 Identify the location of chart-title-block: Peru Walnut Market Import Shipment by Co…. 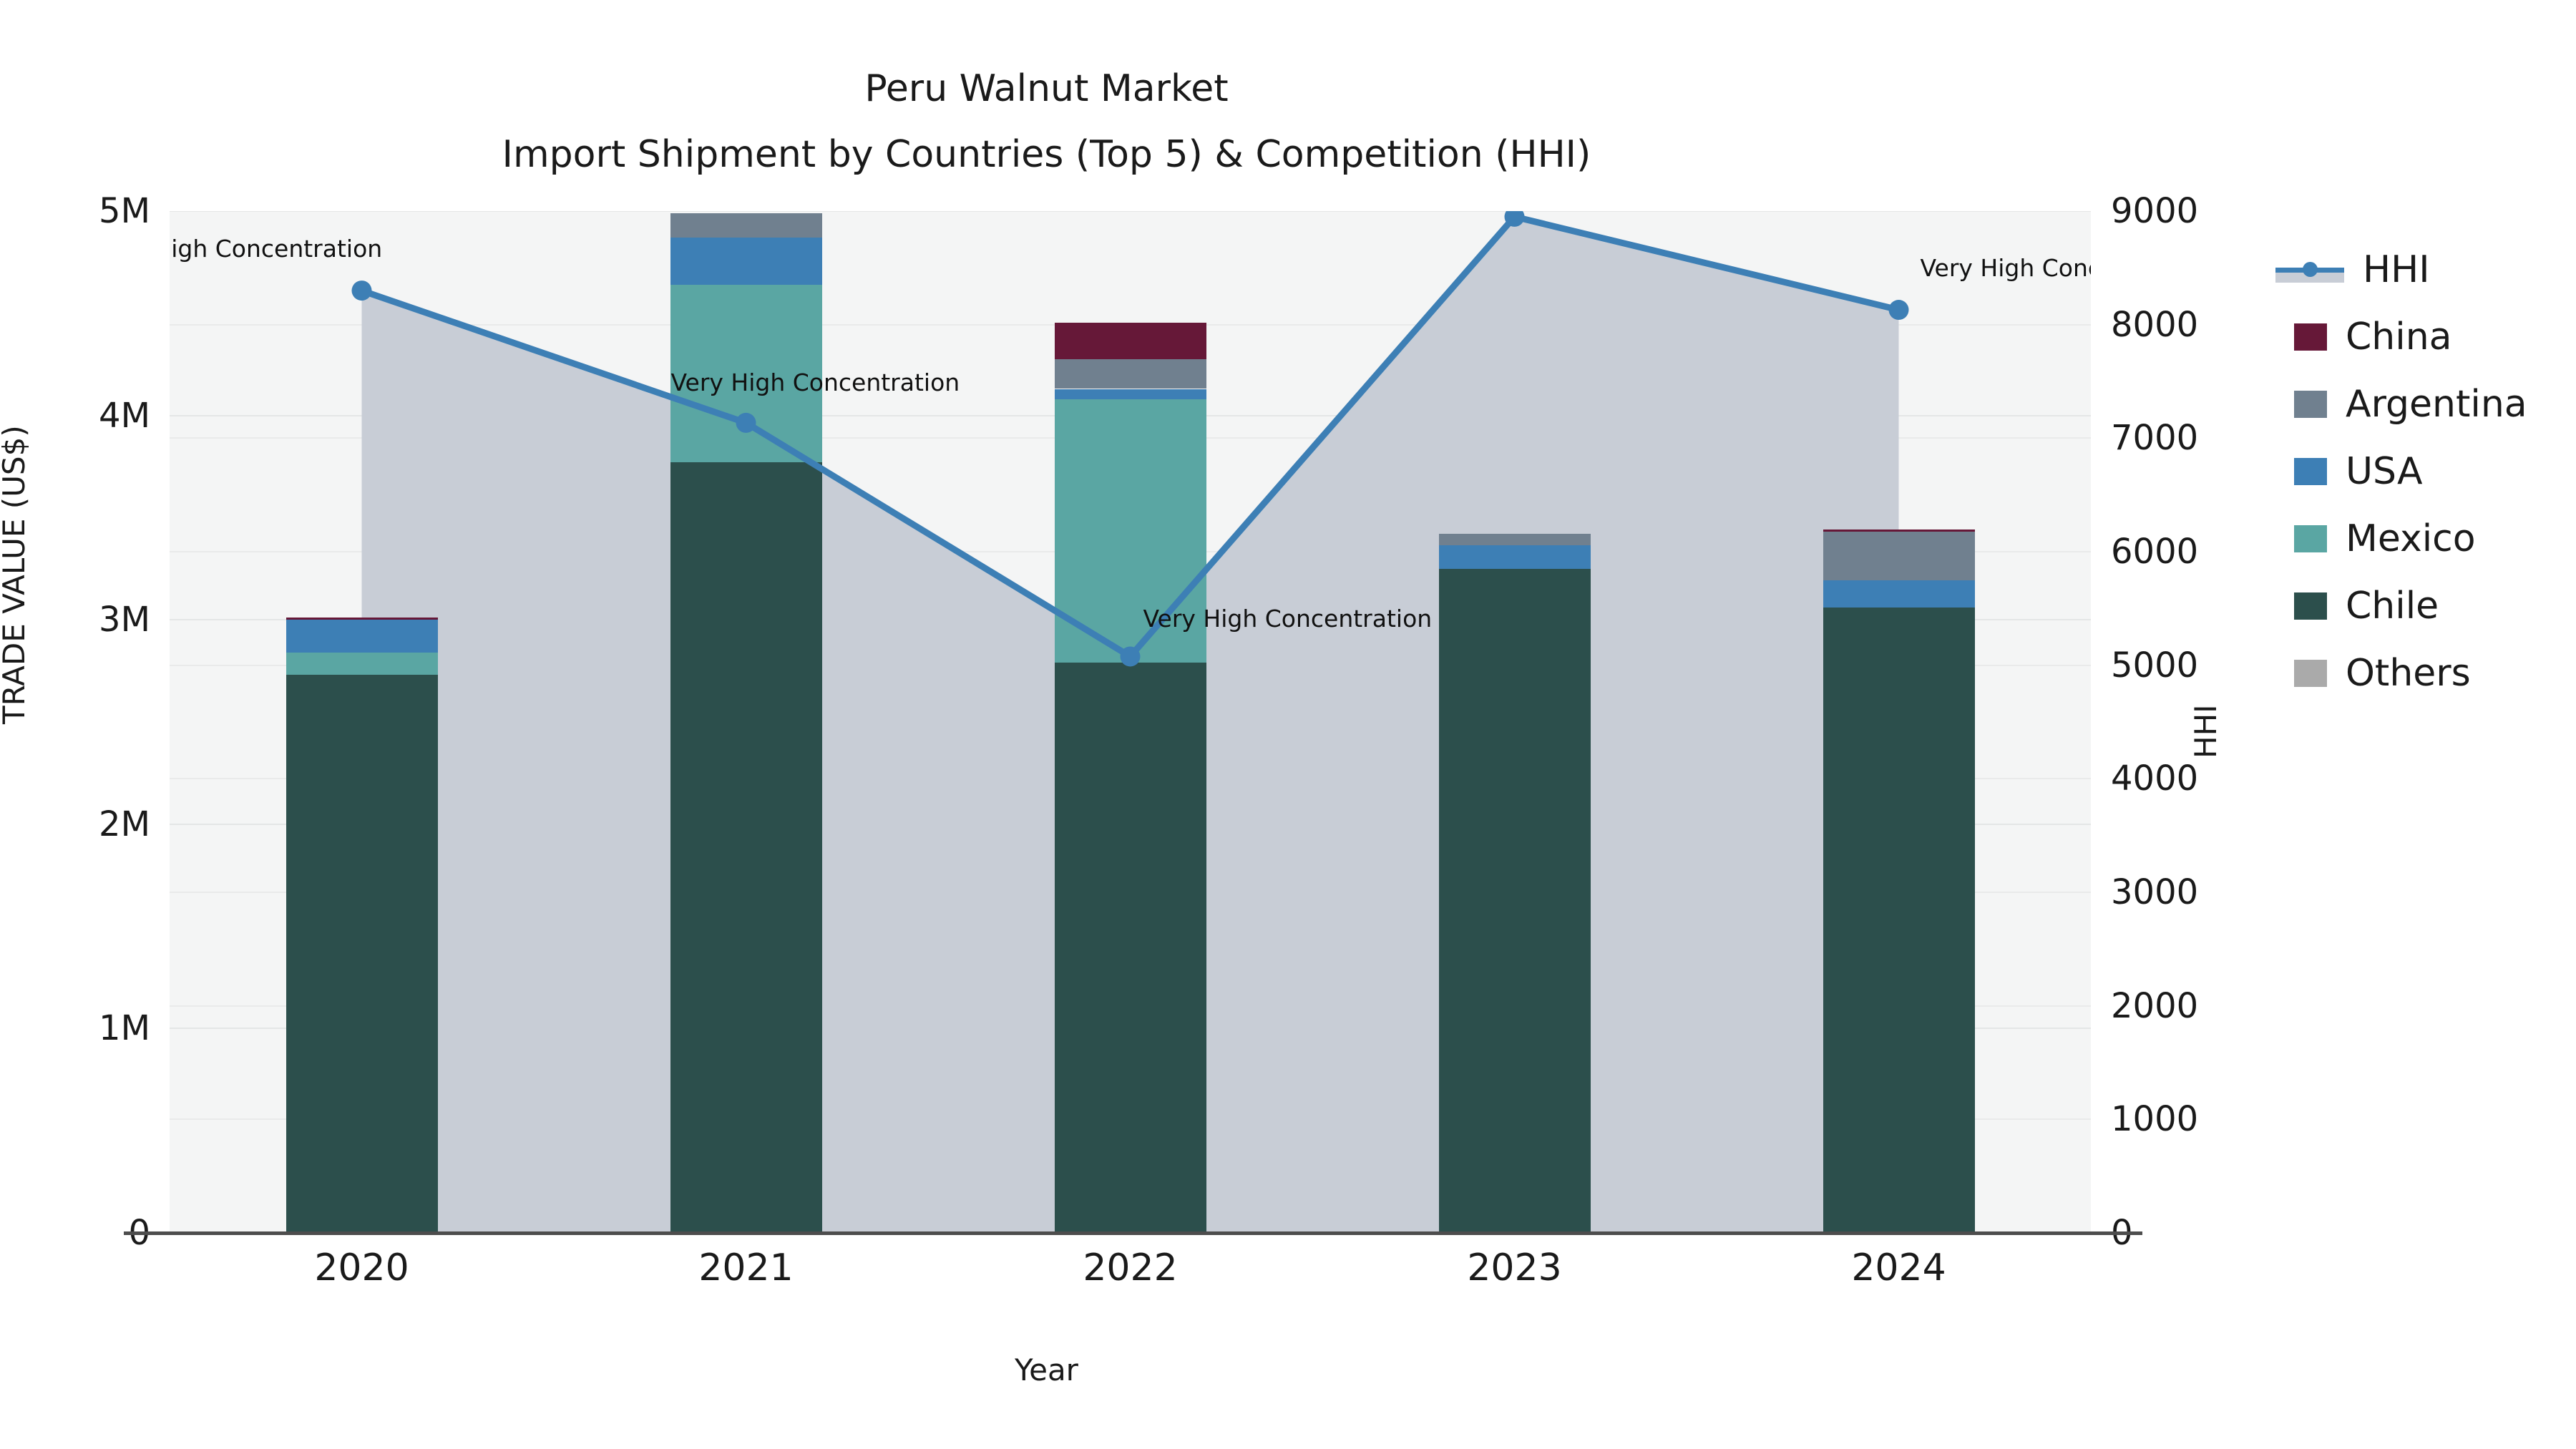
(1046, 122).